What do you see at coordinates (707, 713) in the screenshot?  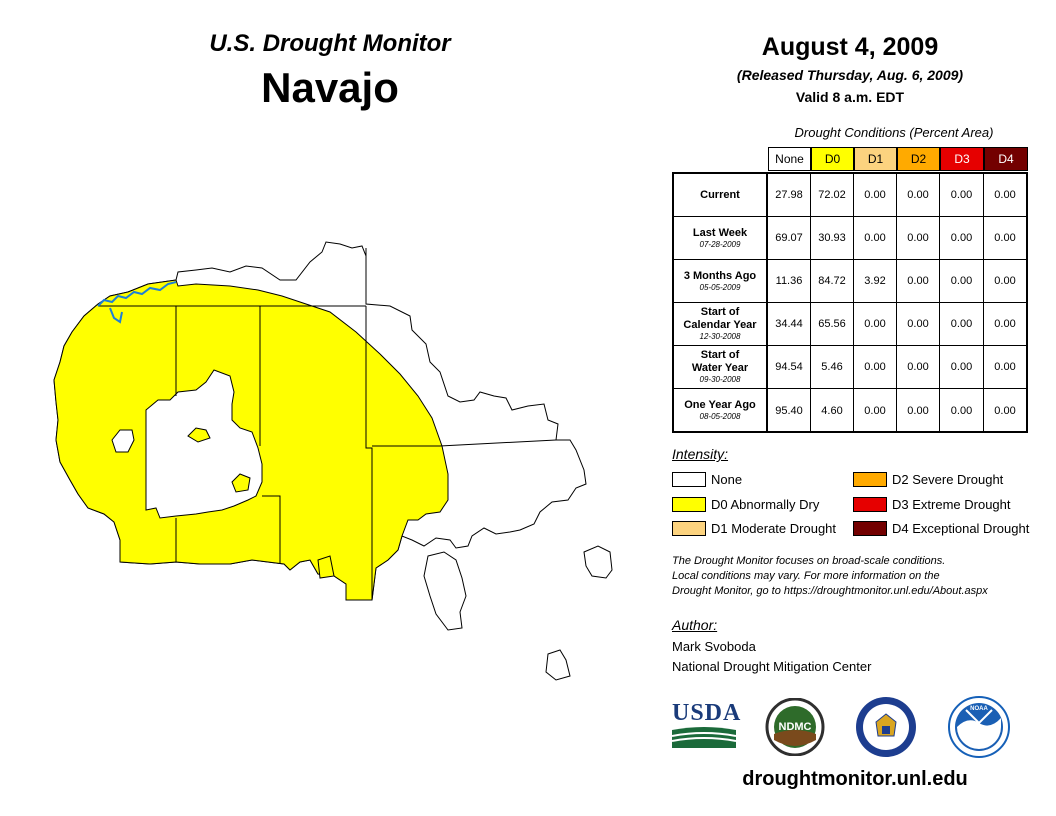 I see `usda-logo-text: USDA` at bounding box center [707, 713].